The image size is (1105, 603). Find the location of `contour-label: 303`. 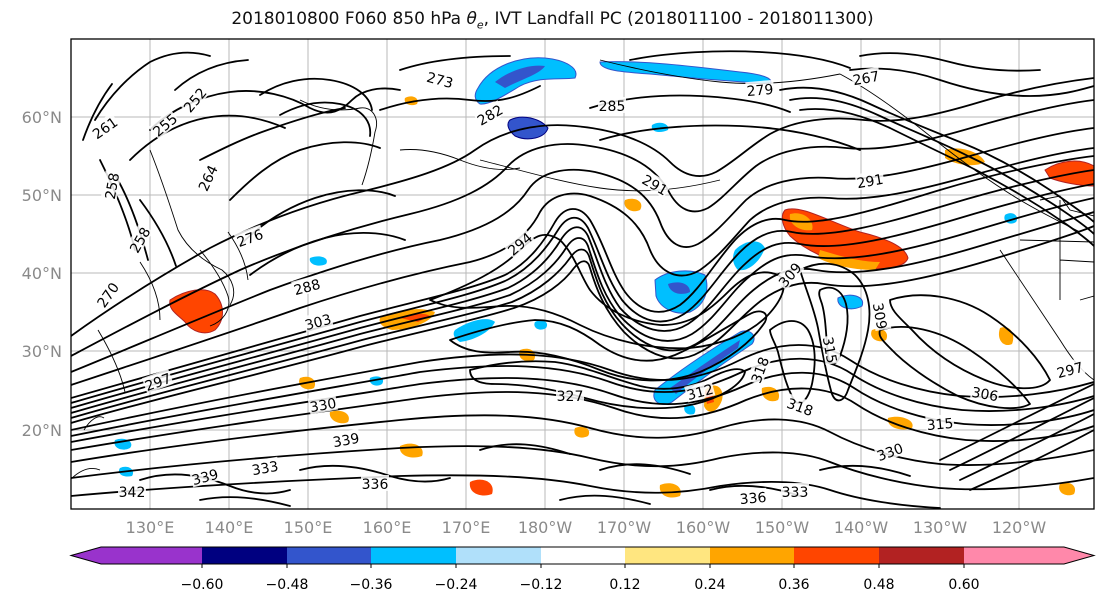

contour-label: 303 is located at coordinates (318, 323).